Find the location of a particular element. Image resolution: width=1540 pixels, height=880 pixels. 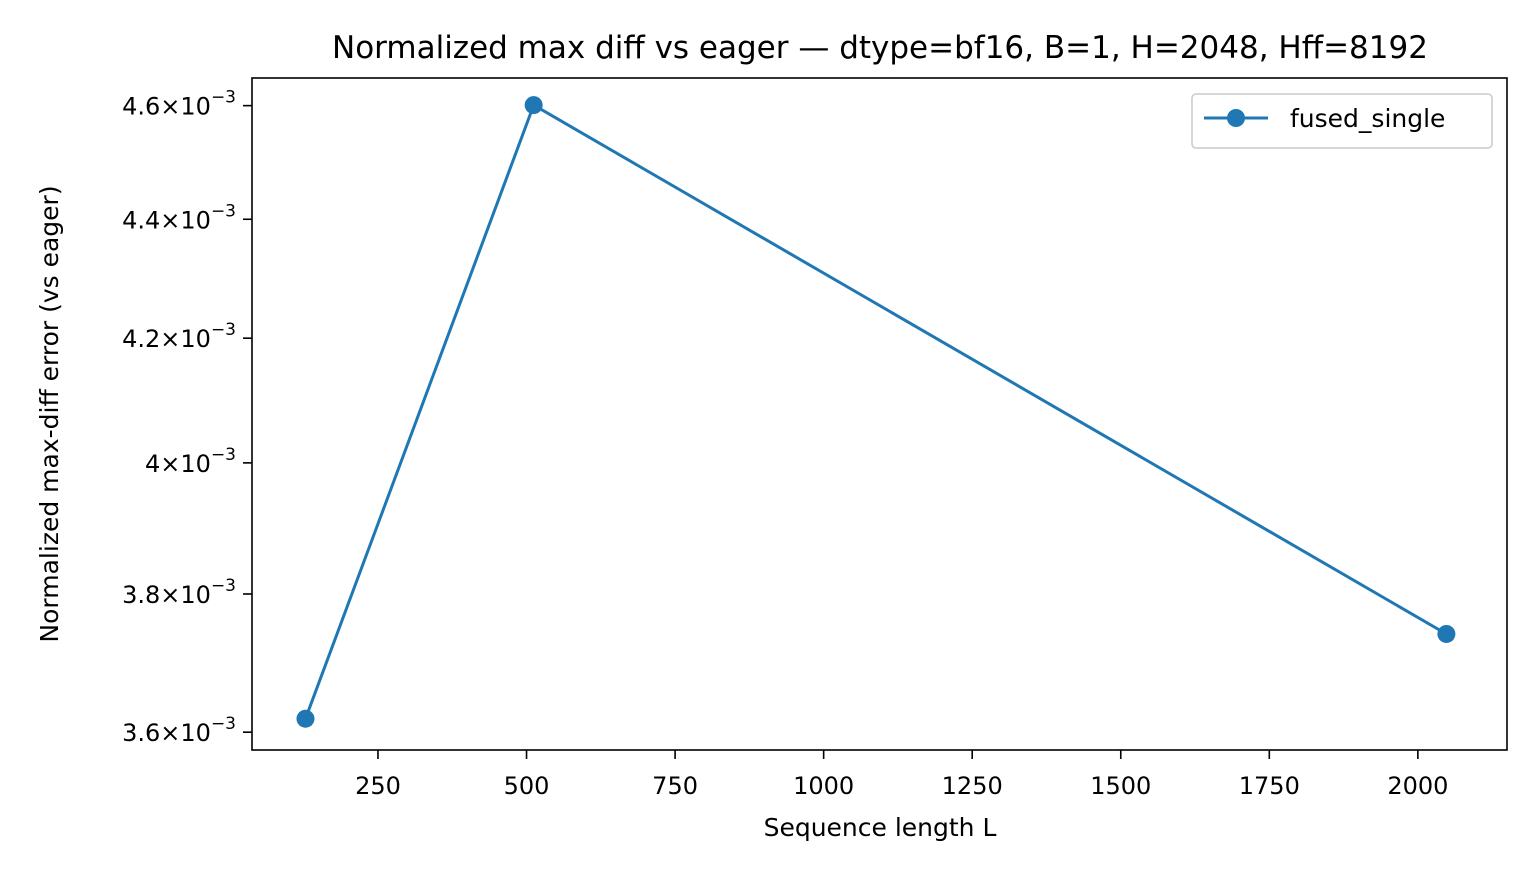

legend-entry: fused_single is located at coordinates (1367, 118).